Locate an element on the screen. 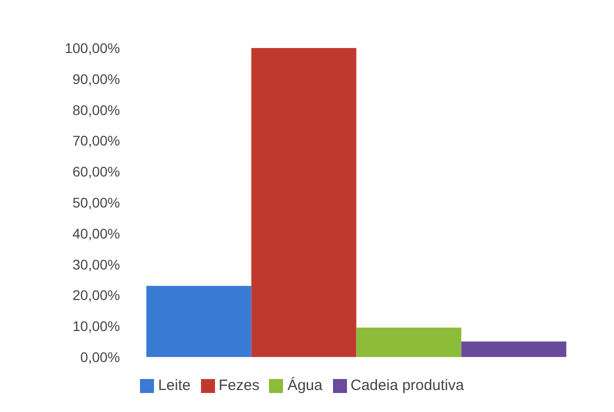  legend-label: Leite is located at coordinates (174, 385).